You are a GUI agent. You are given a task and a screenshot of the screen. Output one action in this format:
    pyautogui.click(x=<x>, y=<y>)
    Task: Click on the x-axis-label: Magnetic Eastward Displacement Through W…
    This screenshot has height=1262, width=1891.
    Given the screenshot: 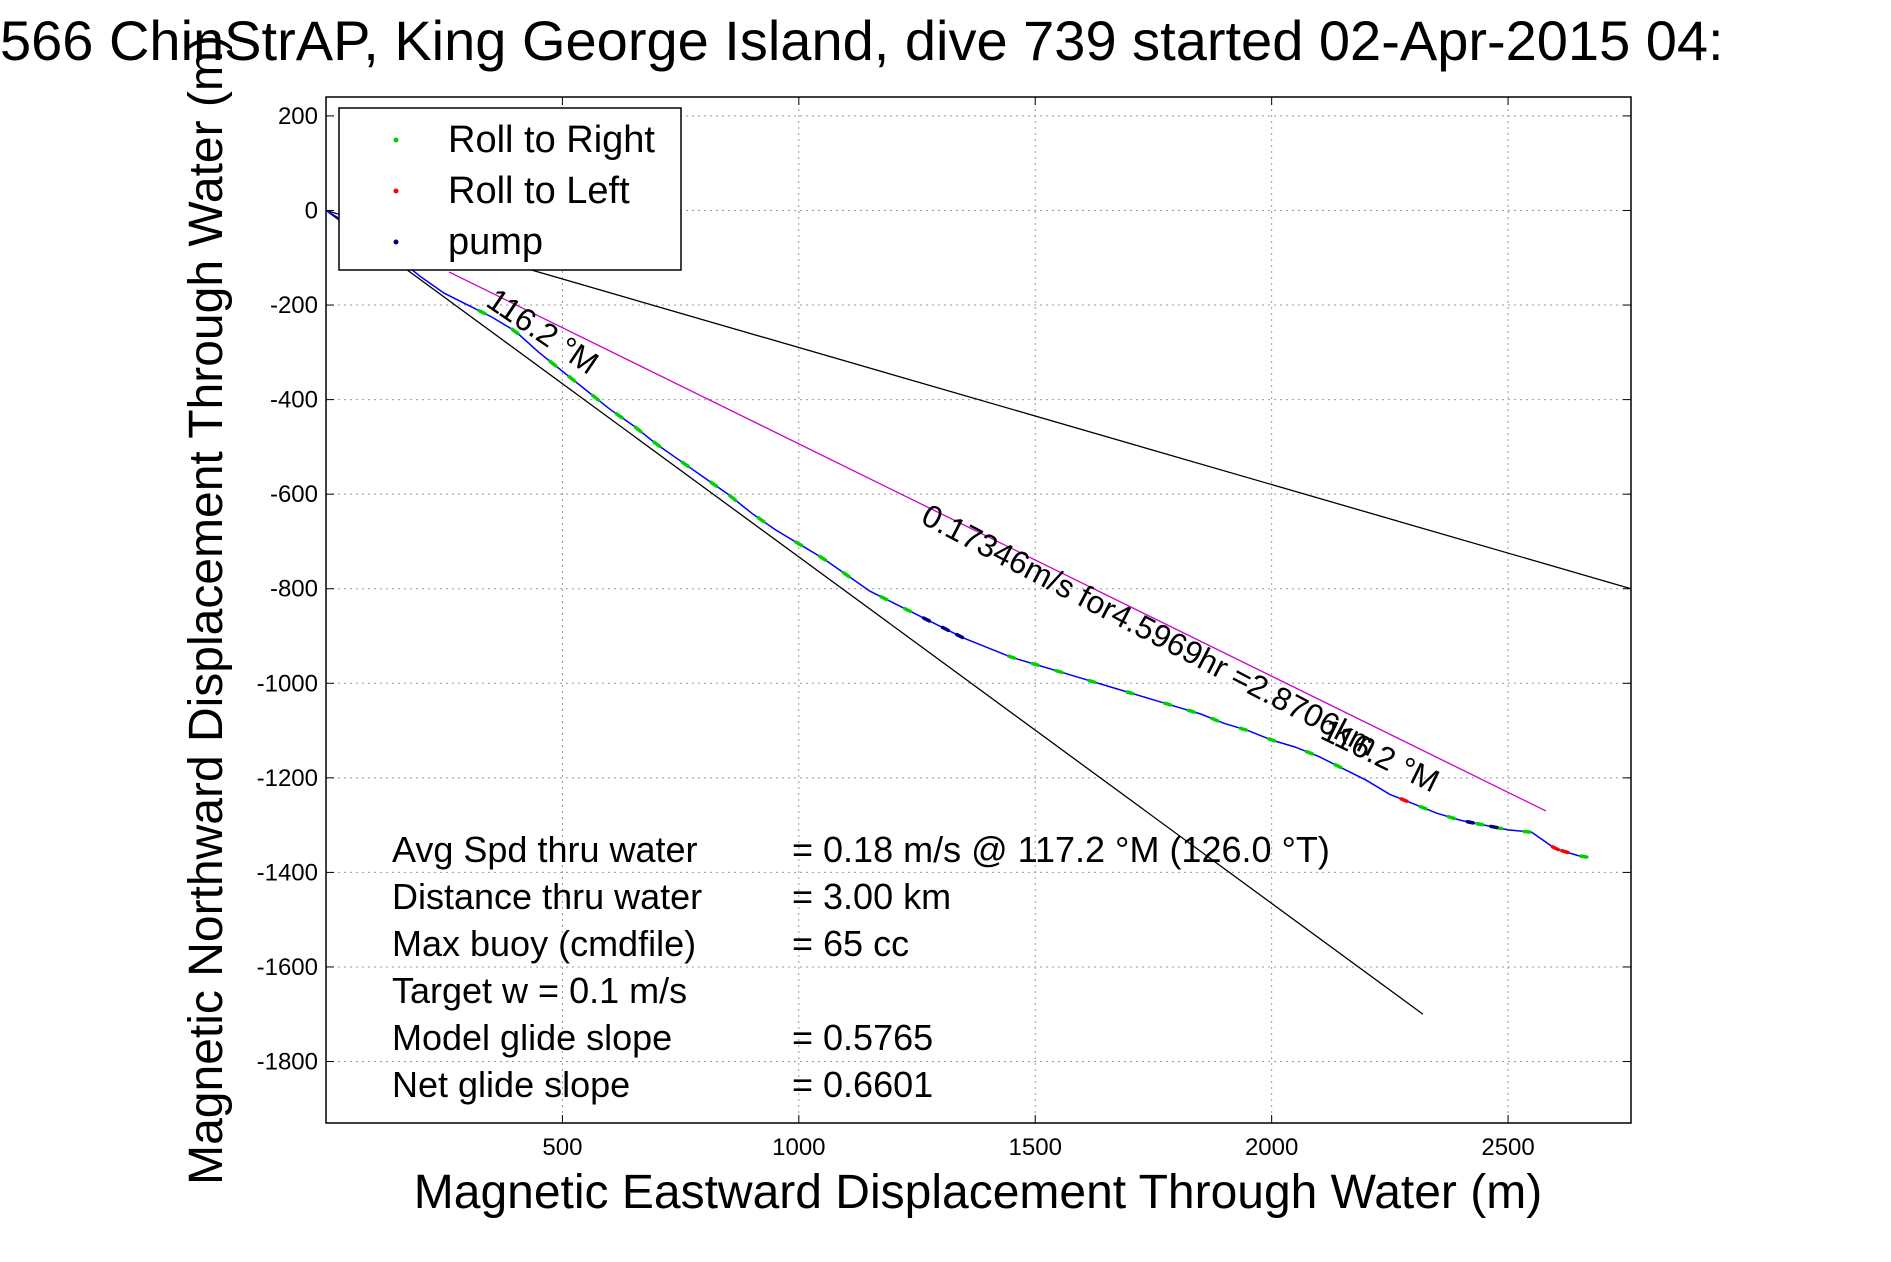 What is the action you would take?
    pyautogui.click(x=978, y=1192)
    